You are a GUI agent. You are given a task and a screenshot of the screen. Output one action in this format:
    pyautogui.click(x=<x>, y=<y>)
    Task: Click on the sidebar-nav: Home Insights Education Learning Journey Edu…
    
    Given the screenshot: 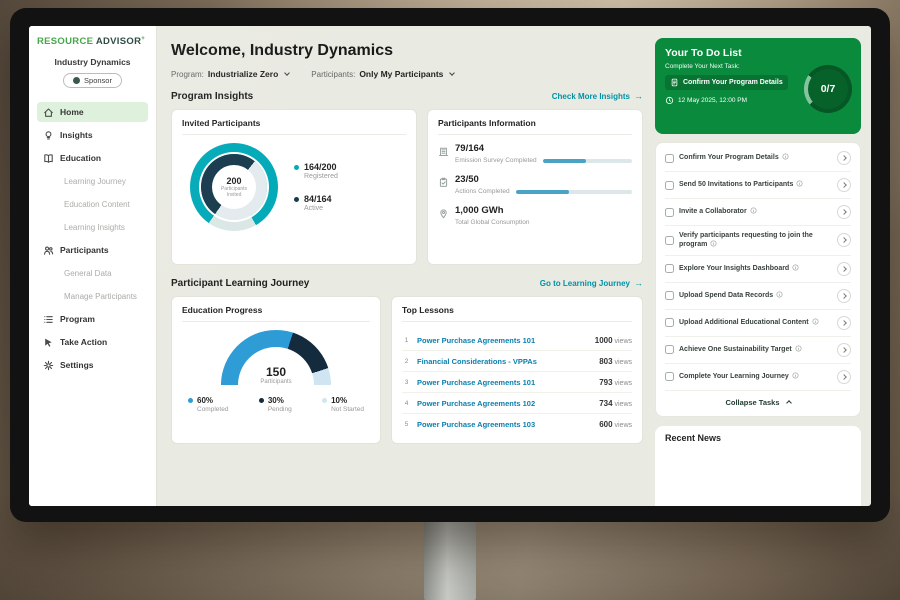 What is the action you would take?
    pyautogui.click(x=92, y=240)
    